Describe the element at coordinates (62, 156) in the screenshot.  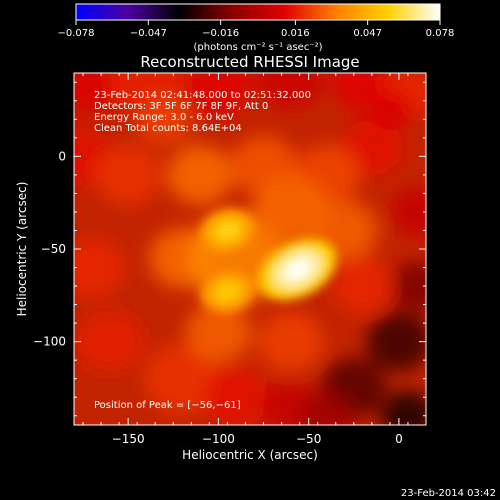
I see `y-tick-label: 0` at that location.